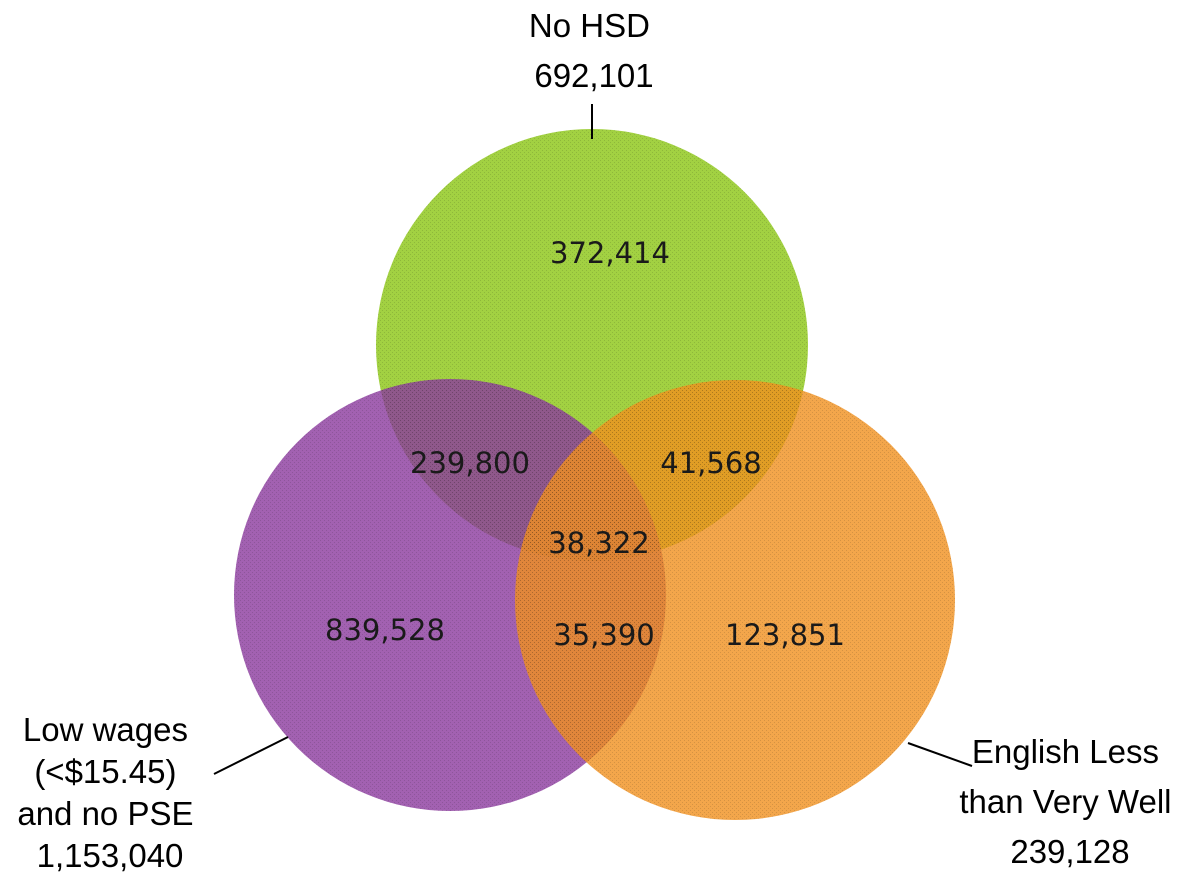 This screenshot has height=881, width=1203. Describe the element at coordinates (105, 771) in the screenshot. I see `label-low-wages-line-2: (<$15.45)` at that location.